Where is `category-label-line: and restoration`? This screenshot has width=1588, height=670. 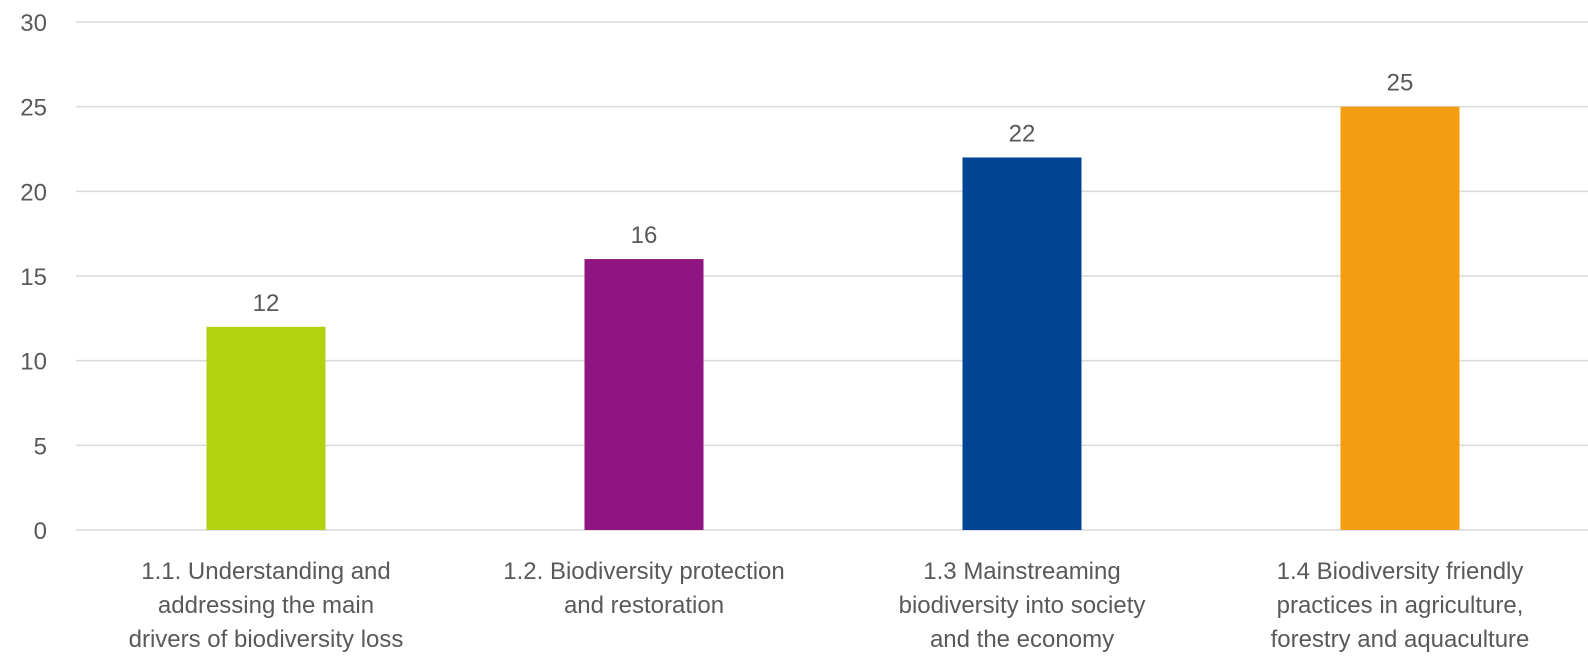
category-label-line: and restoration is located at coordinates (644, 605).